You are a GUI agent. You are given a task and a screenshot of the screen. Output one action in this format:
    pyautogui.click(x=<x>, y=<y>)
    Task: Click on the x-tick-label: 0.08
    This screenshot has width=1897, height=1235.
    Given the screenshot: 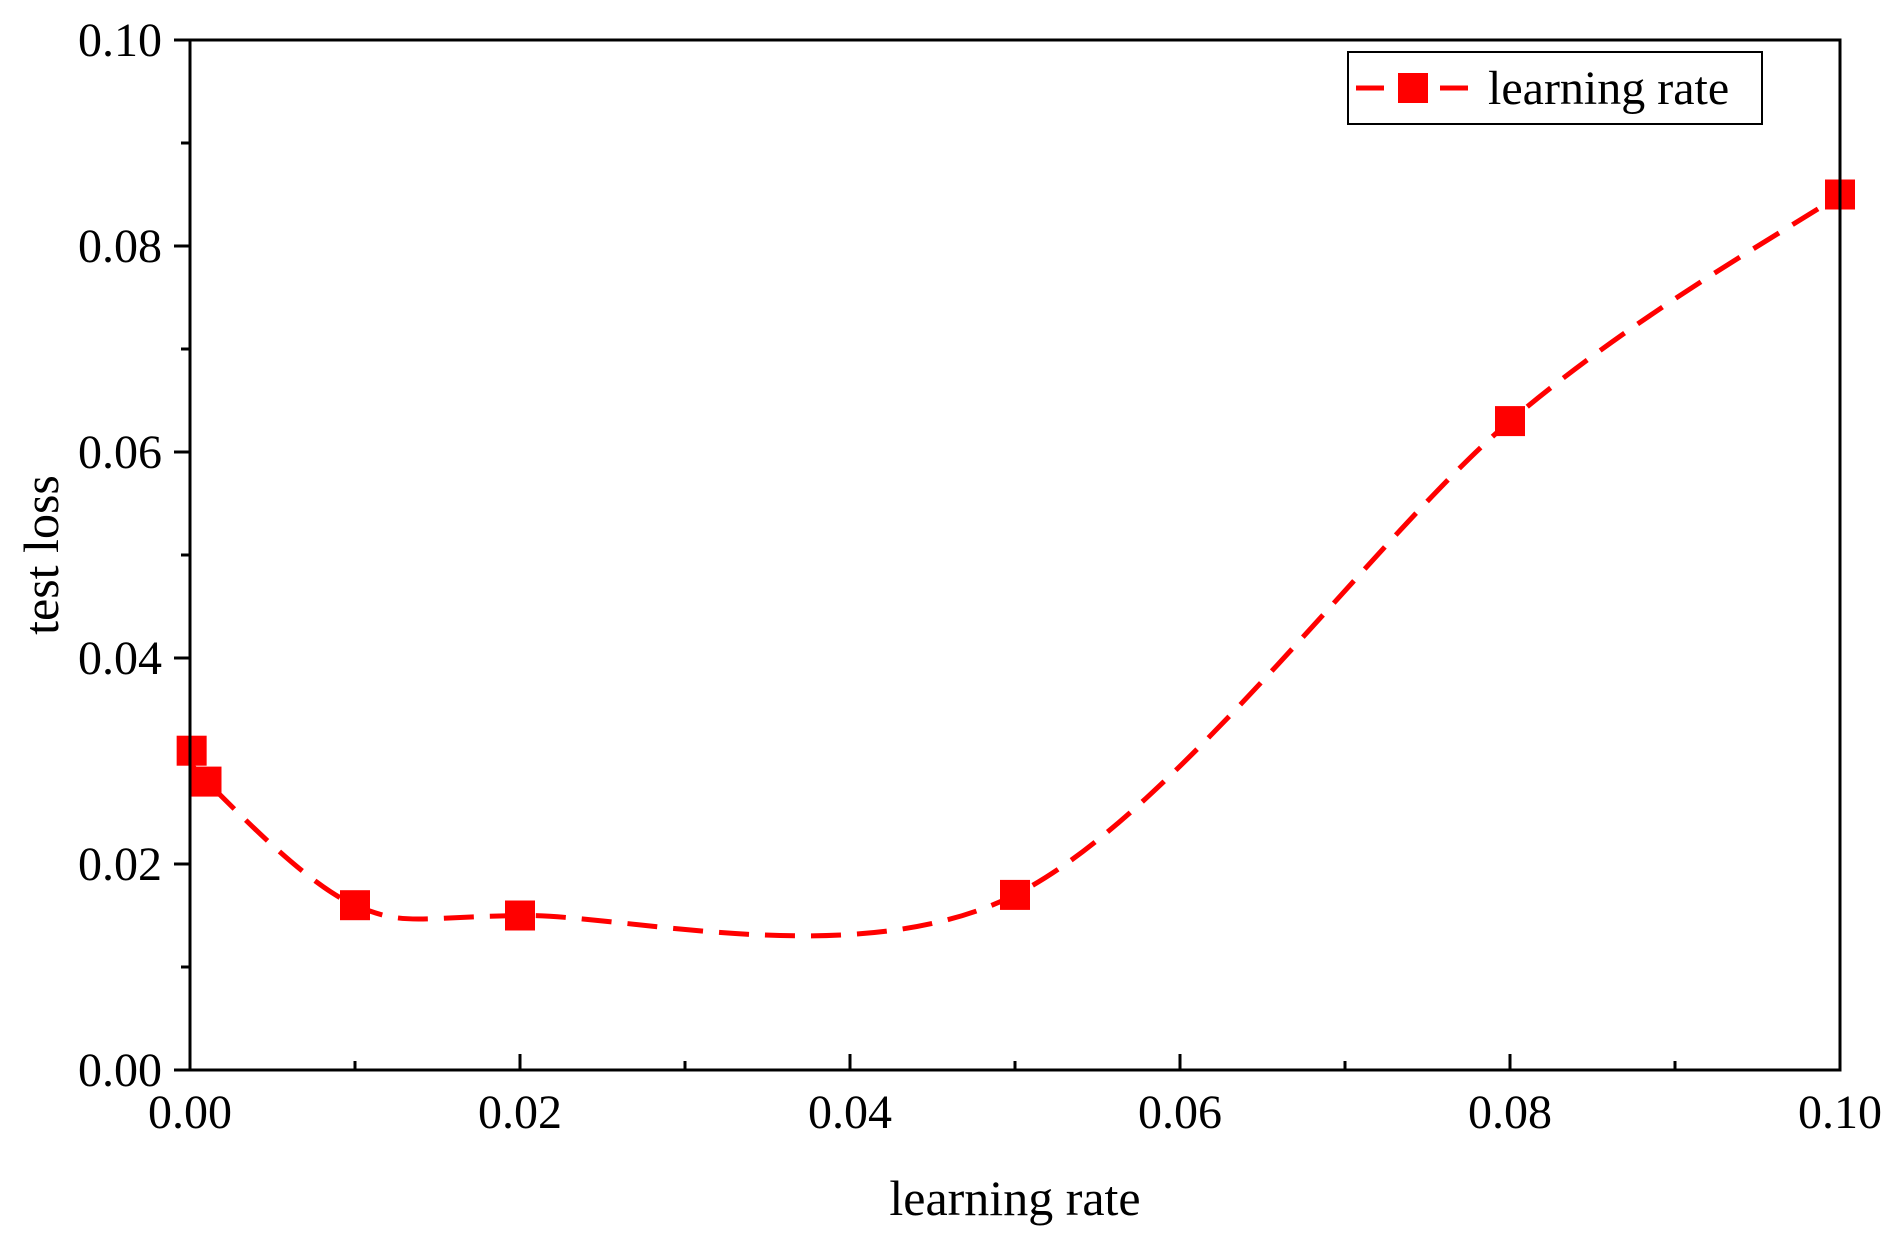 What is the action you would take?
    pyautogui.click(x=1510, y=1112)
    